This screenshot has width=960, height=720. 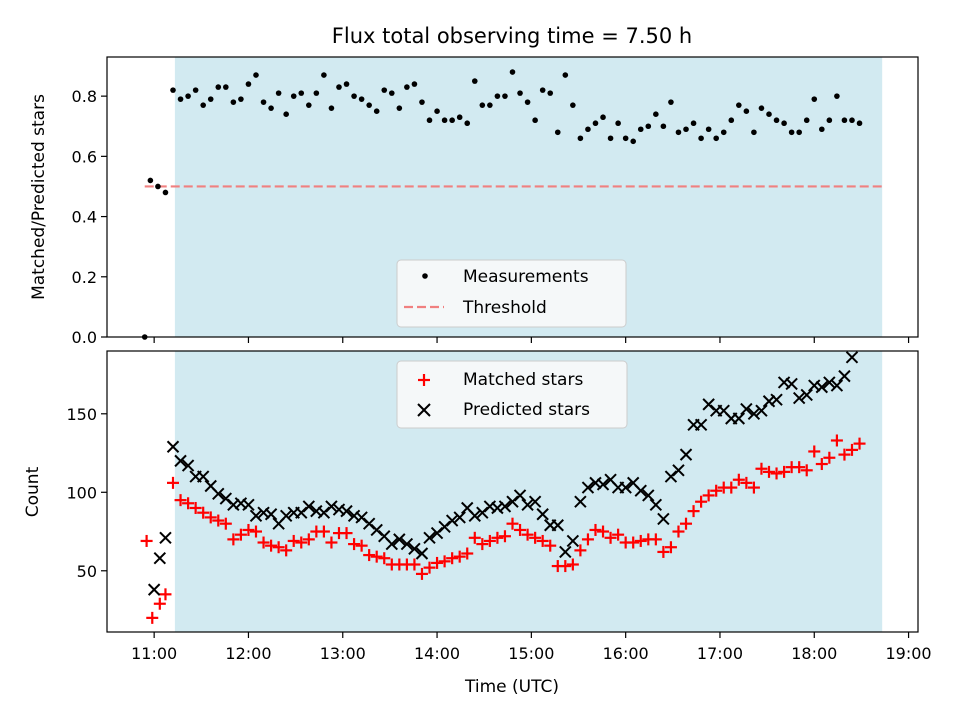 What do you see at coordinates (531, 340) in the screenshot?
I see `x-axis-ticks` at bounding box center [531, 340].